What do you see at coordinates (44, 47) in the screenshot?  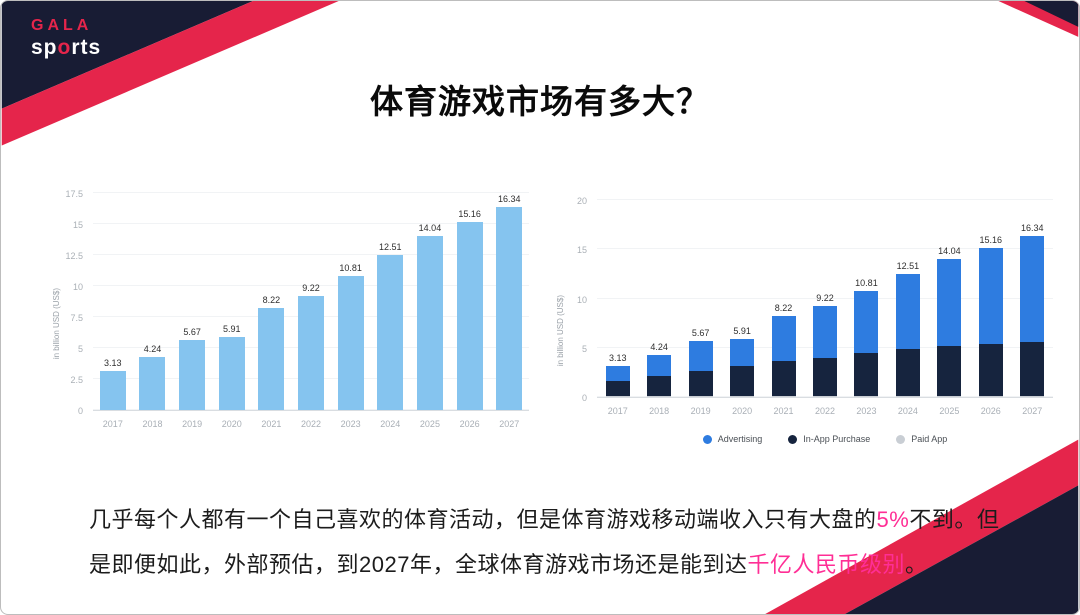 I see `logo-sports-sp: sp` at bounding box center [44, 47].